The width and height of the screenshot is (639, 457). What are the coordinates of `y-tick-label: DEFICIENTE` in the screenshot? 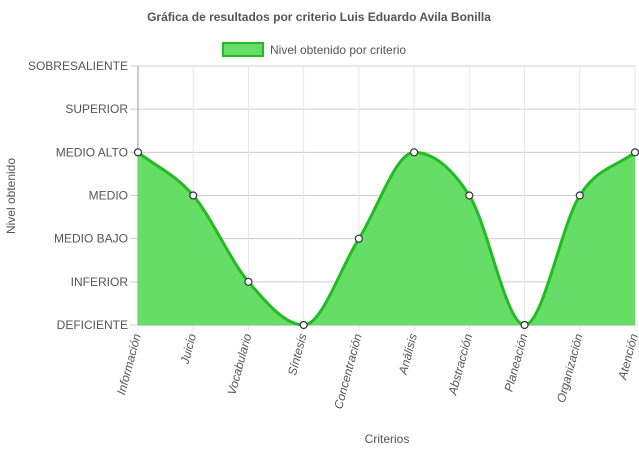 It's located at (92, 325).